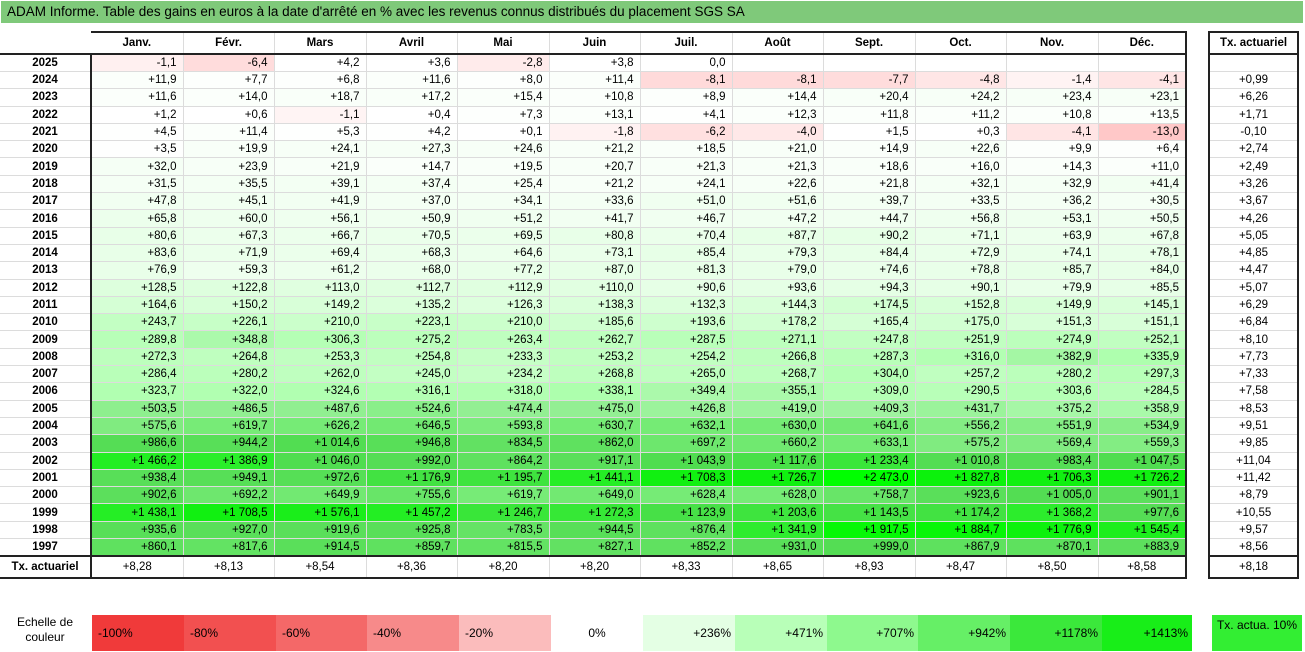 The height and width of the screenshot is (652, 1305). Describe the element at coordinates (686, 80) in the screenshot. I see `value-cell: -8,1` at that location.